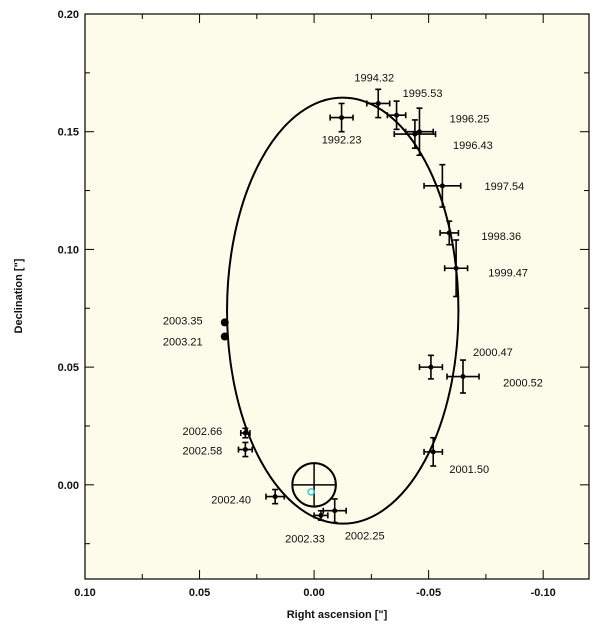 The height and width of the screenshot is (625, 598). Describe the element at coordinates (470, 120) in the screenshot. I see `point-label: 1996.25` at that location.